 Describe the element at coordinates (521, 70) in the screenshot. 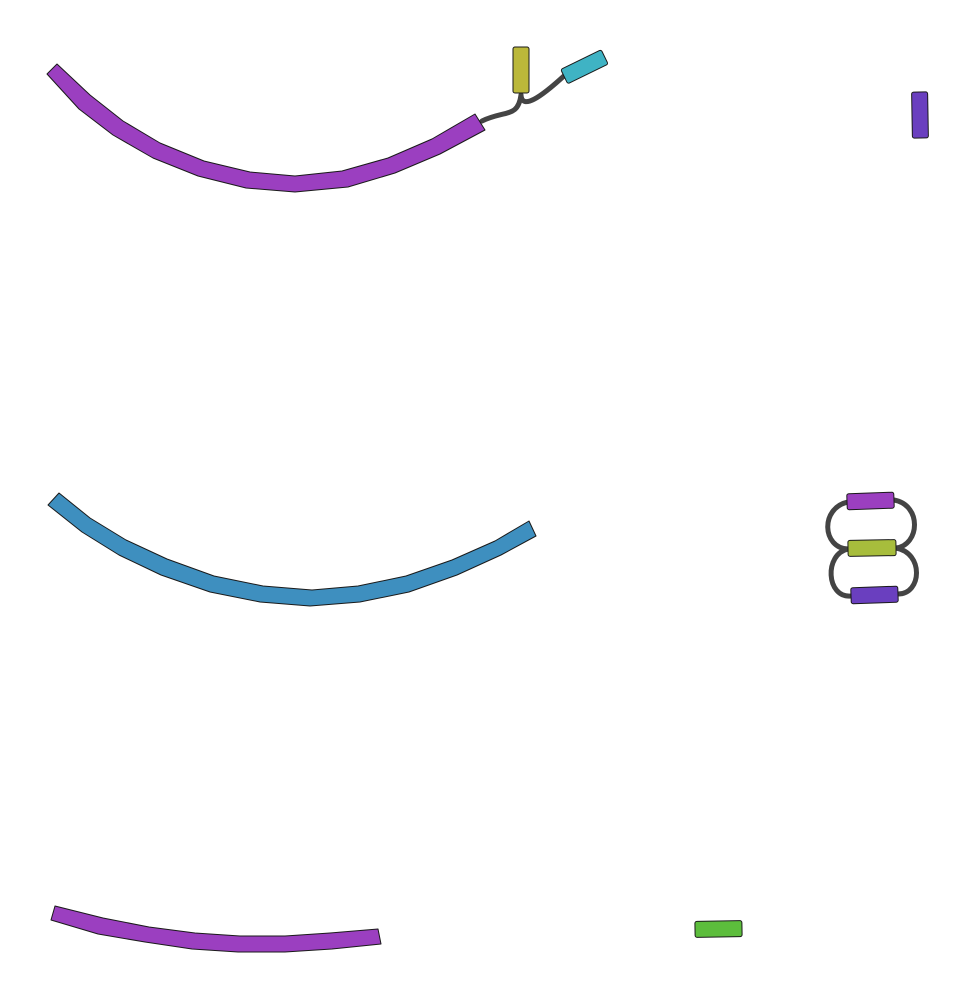

I see `segment-olive-top` at that location.